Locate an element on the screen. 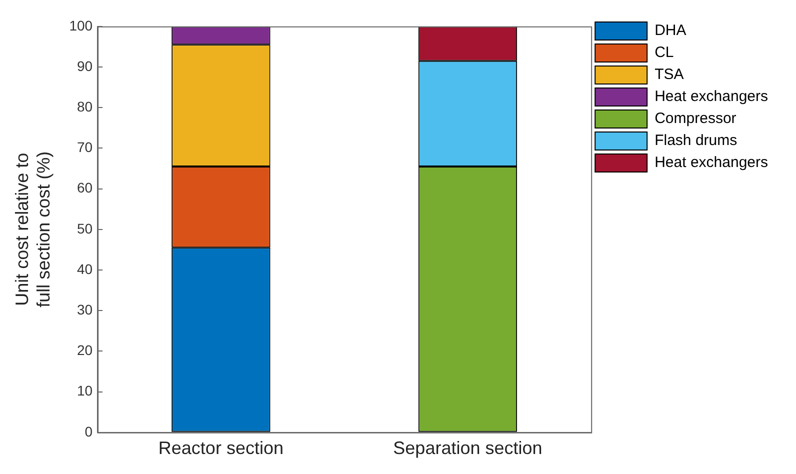  y-tick-label: 30 is located at coordinates (84, 309).